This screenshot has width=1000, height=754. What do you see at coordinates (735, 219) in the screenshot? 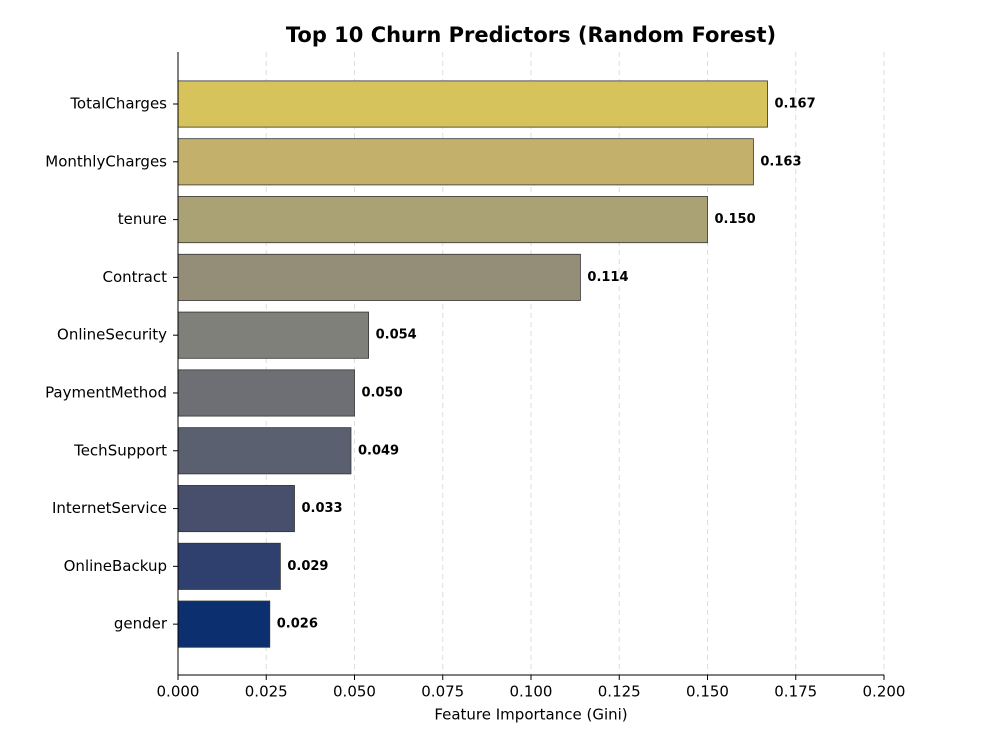
I see `value-label: 0.150` at bounding box center [735, 219].